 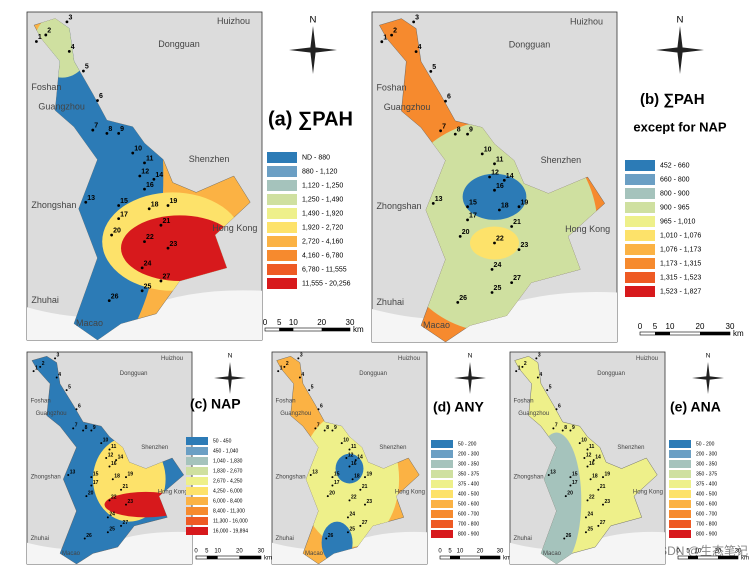 What do you see at coordinates (215, 404) in the screenshot?
I see `panel-title: (c) NAP` at bounding box center [215, 404].